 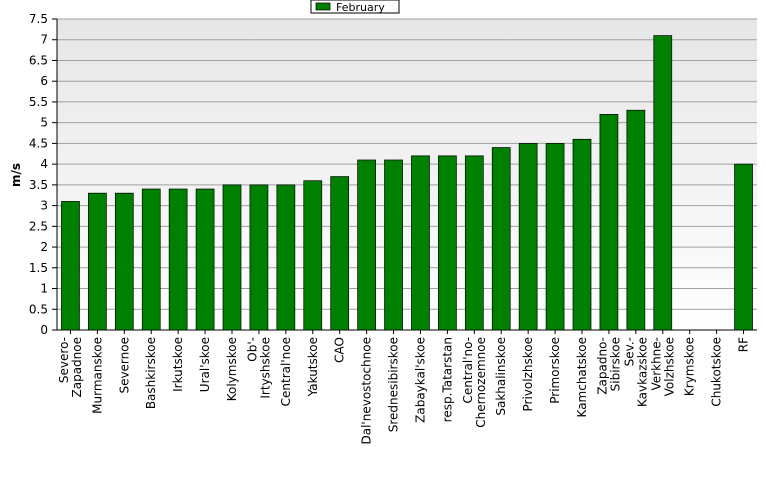 What do you see at coordinates (38, 309) in the screenshot?
I see `y-tick-label: 0.5` at bounding box center [38, 309].